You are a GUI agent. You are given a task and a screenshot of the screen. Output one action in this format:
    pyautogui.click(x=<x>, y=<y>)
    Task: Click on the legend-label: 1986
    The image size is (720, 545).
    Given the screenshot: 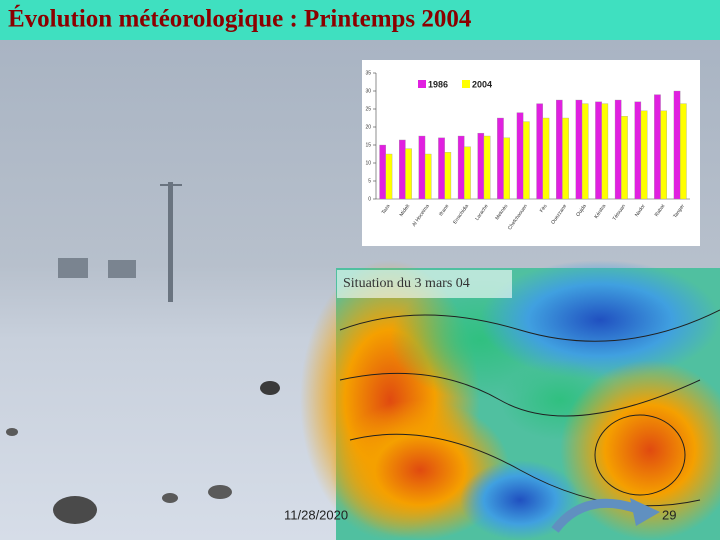 What is the action you would take?
    pyautogui.click(x=438, y=84)
    